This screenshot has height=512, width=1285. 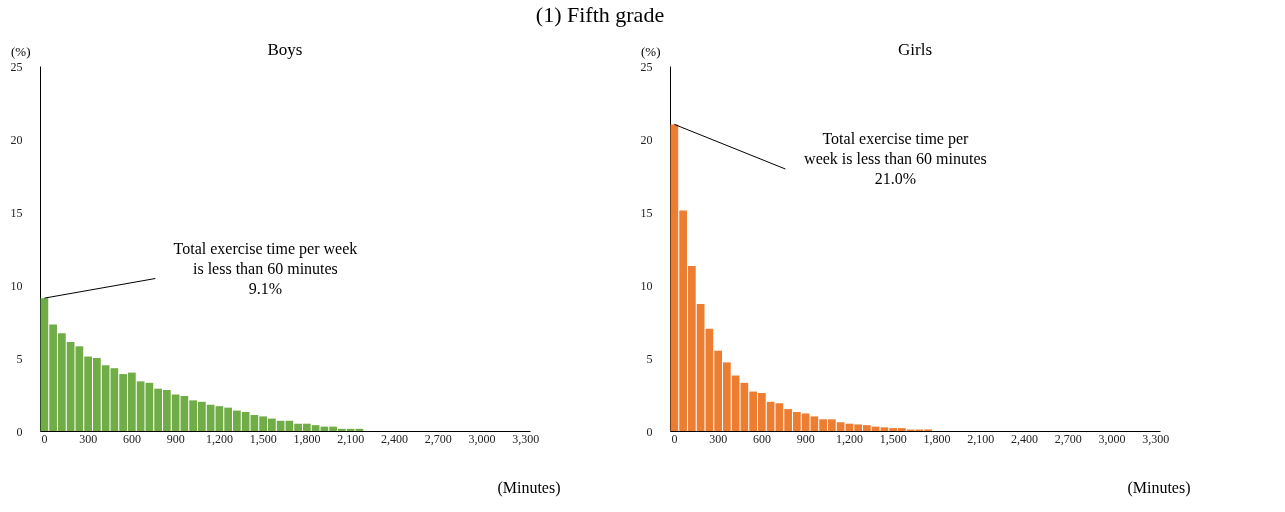 I want to click on annotation: Total exercise time per week is less than 60 minutes 21.0%, so click(x=895, y=158).